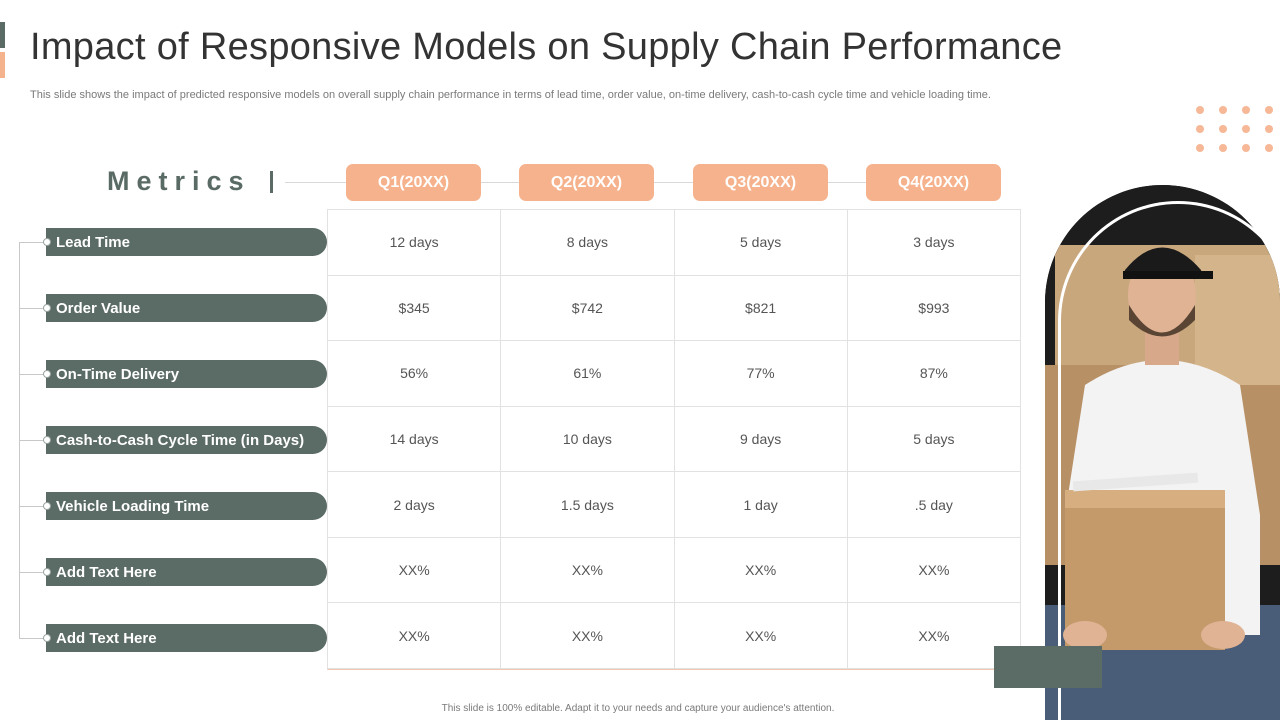 The width and height of the screenshot is (1280, 720). What do you see at coordinates (588, 439) in the screenshot?
I see `table-cell: 10 days` at bounding box center [588, 439].